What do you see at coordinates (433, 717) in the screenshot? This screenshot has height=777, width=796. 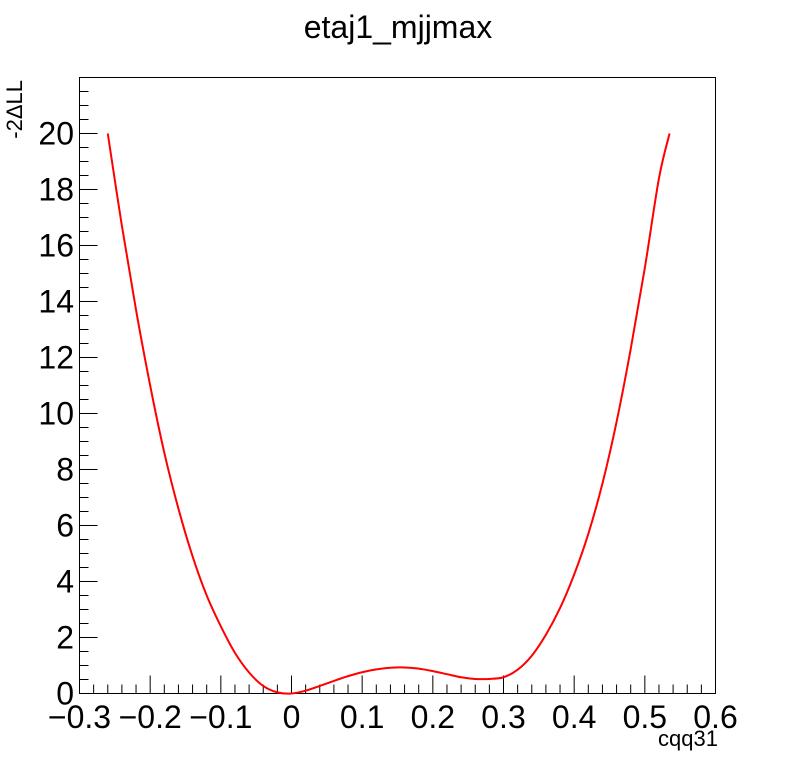 I see `x-tick-label: 0.2` at bounding box center [433, 717].